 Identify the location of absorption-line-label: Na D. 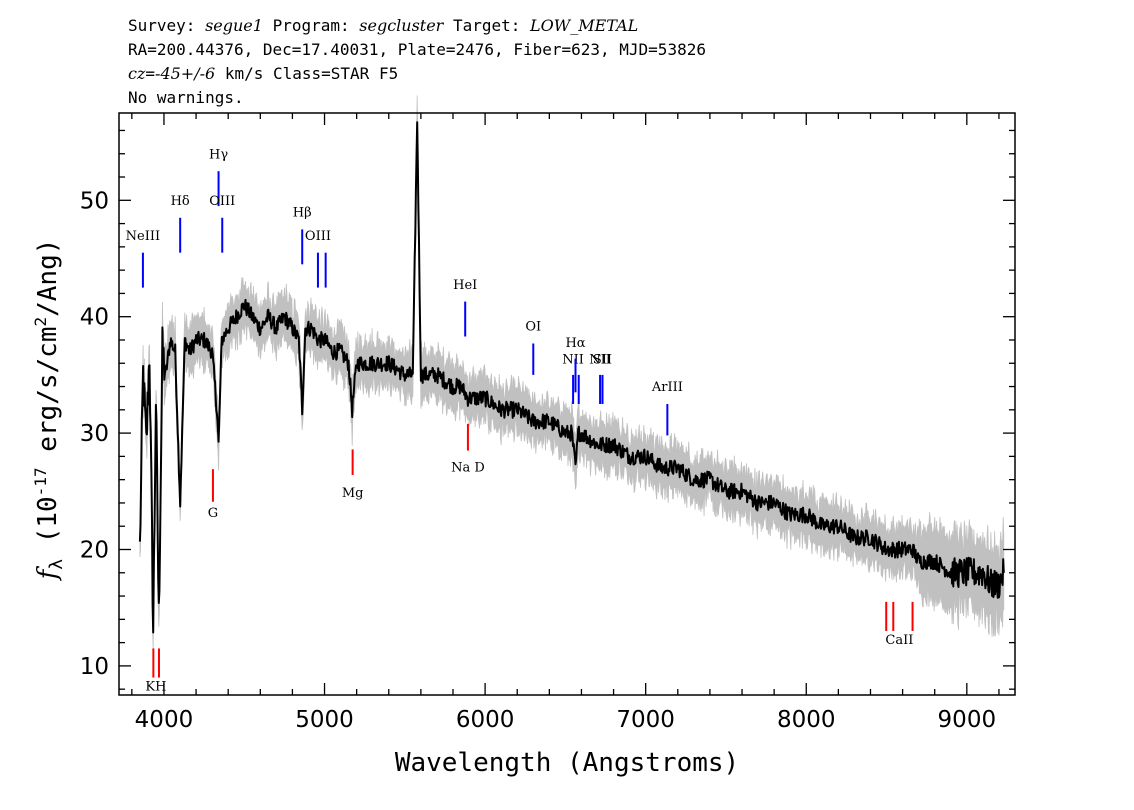
(468, 468).